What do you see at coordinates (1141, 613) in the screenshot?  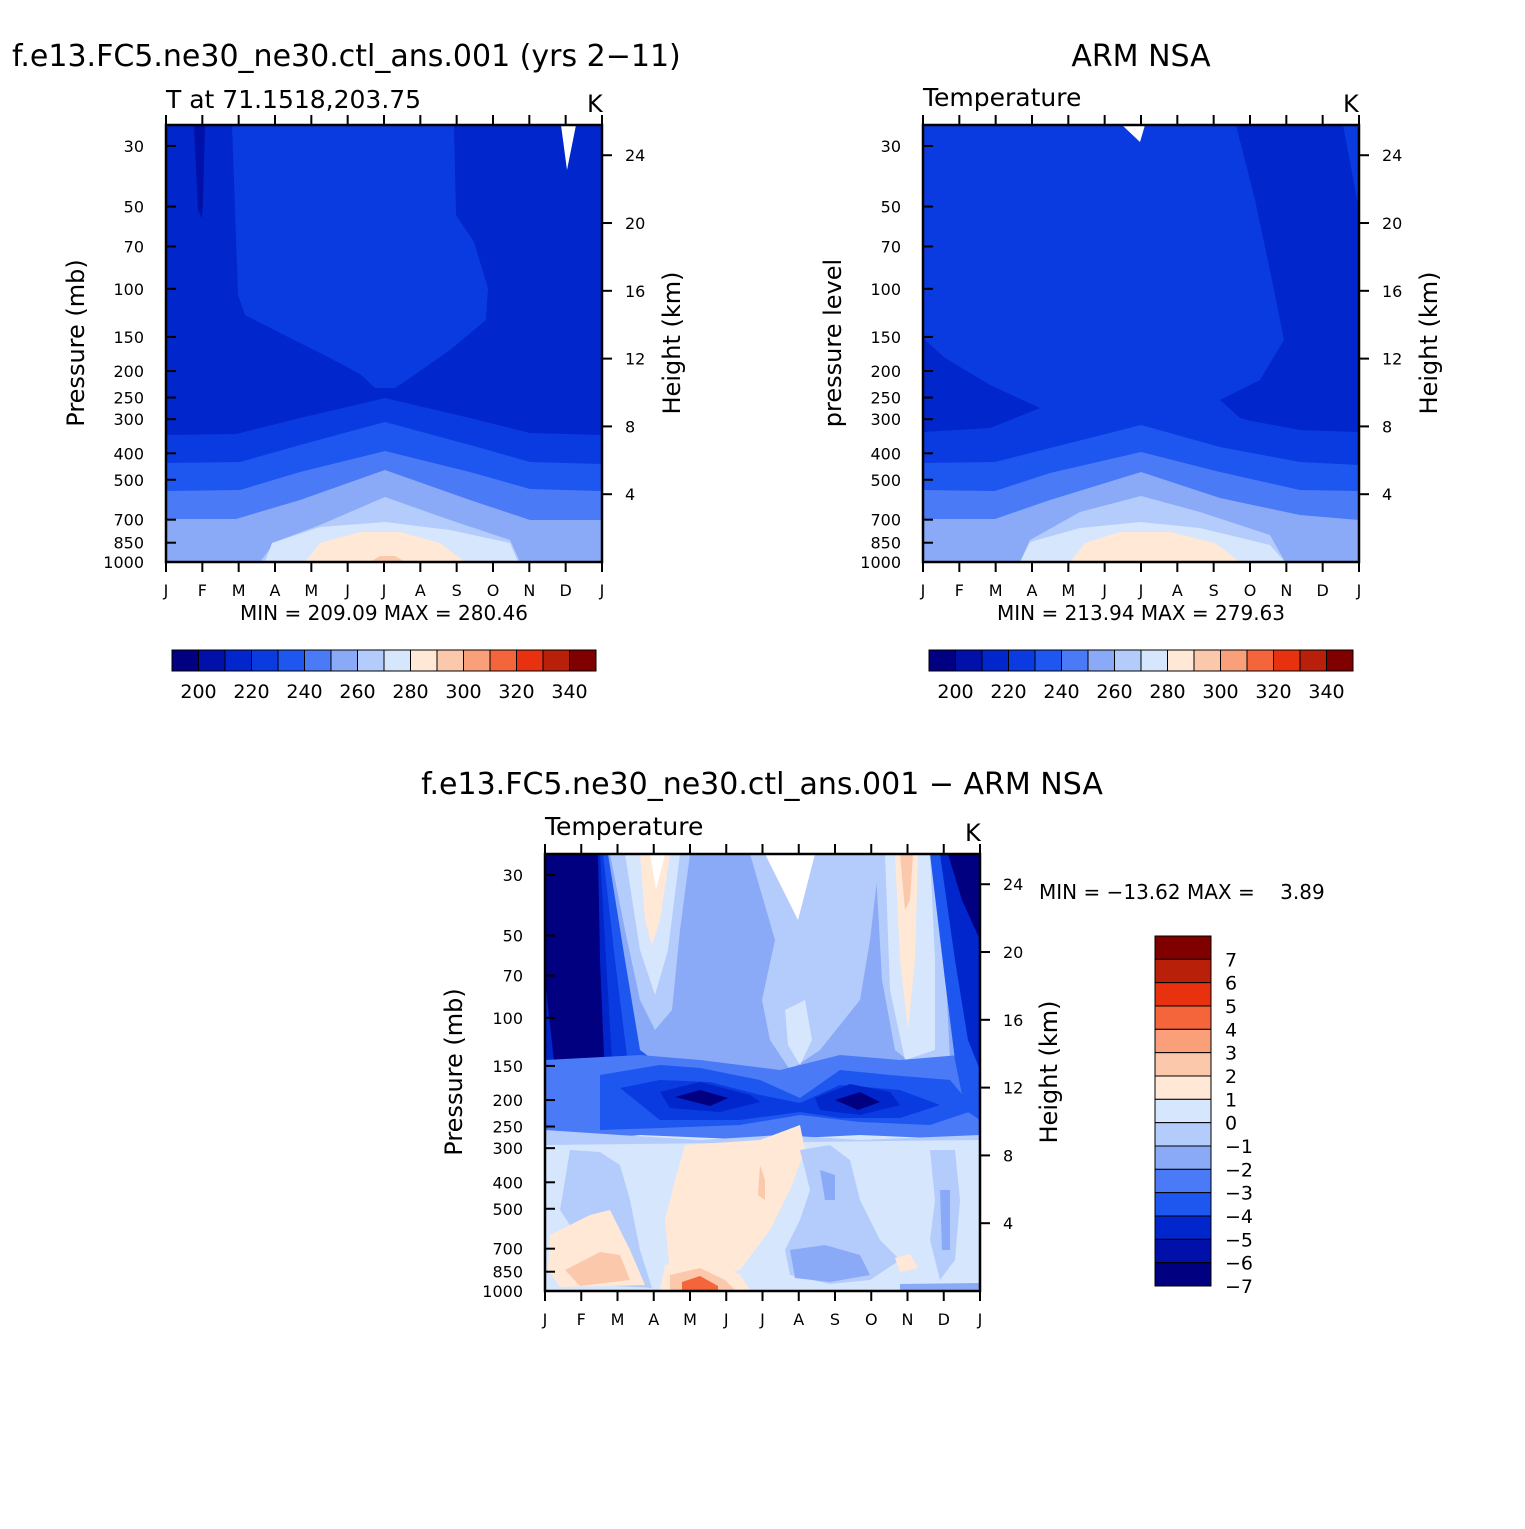 I see `panel-obs-stats: MIN = 213.94 MAX = 279.63` at bounding box center [1141, 613].